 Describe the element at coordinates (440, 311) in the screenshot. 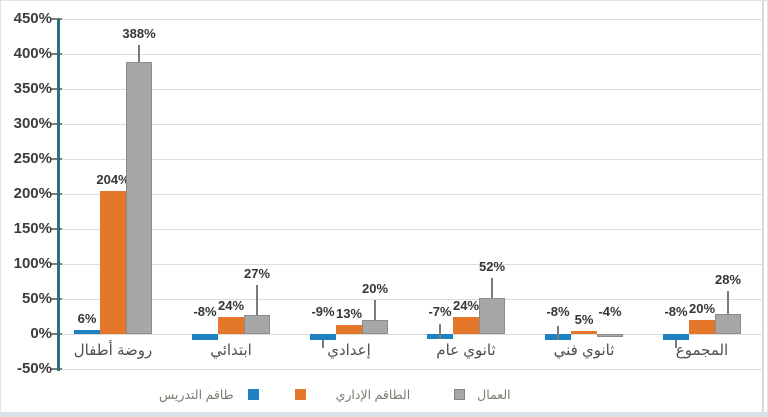

I see `value-label: -7%` at that location.